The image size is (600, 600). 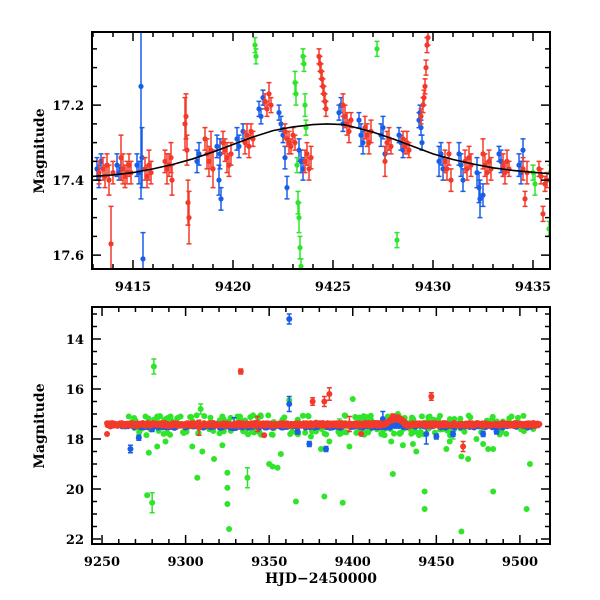 I want to click on bottom-series-red, so click(x=323, y=410).